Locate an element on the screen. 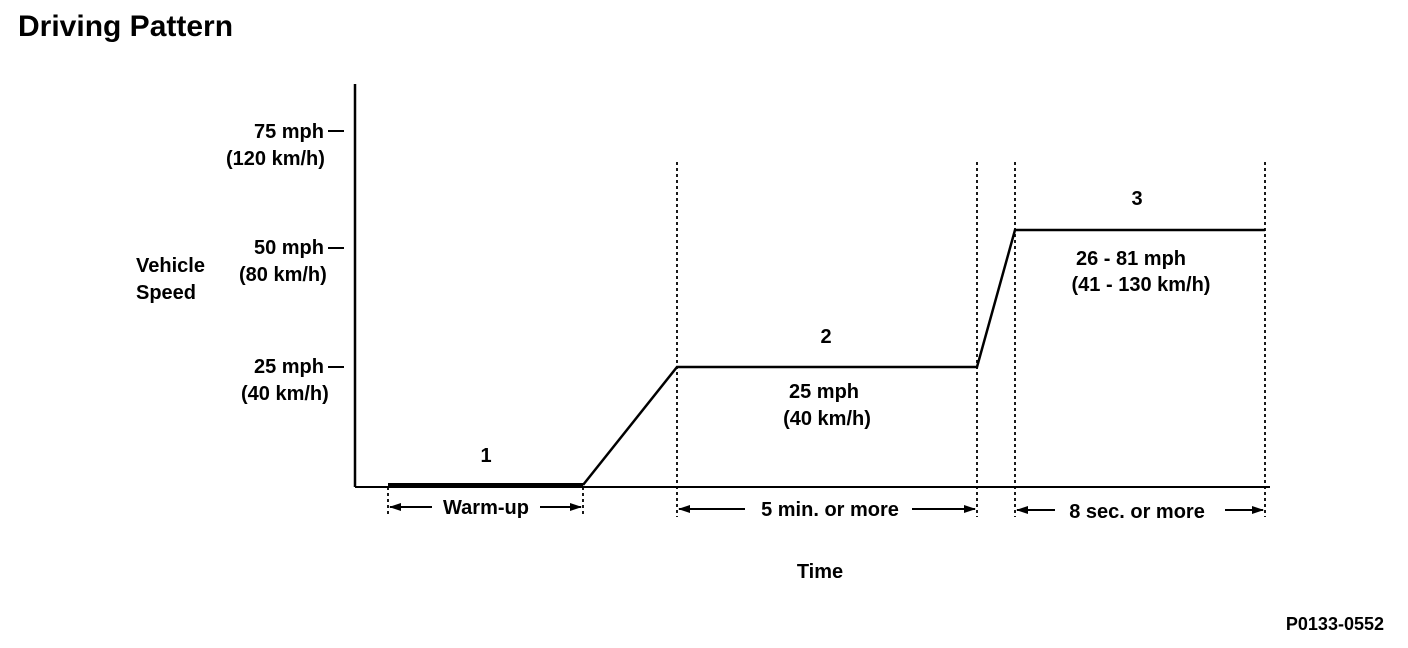 This screenshot has height=648, width=1408. phase-2-speed-mph: 25 mph is located at coordinates (824, 392).